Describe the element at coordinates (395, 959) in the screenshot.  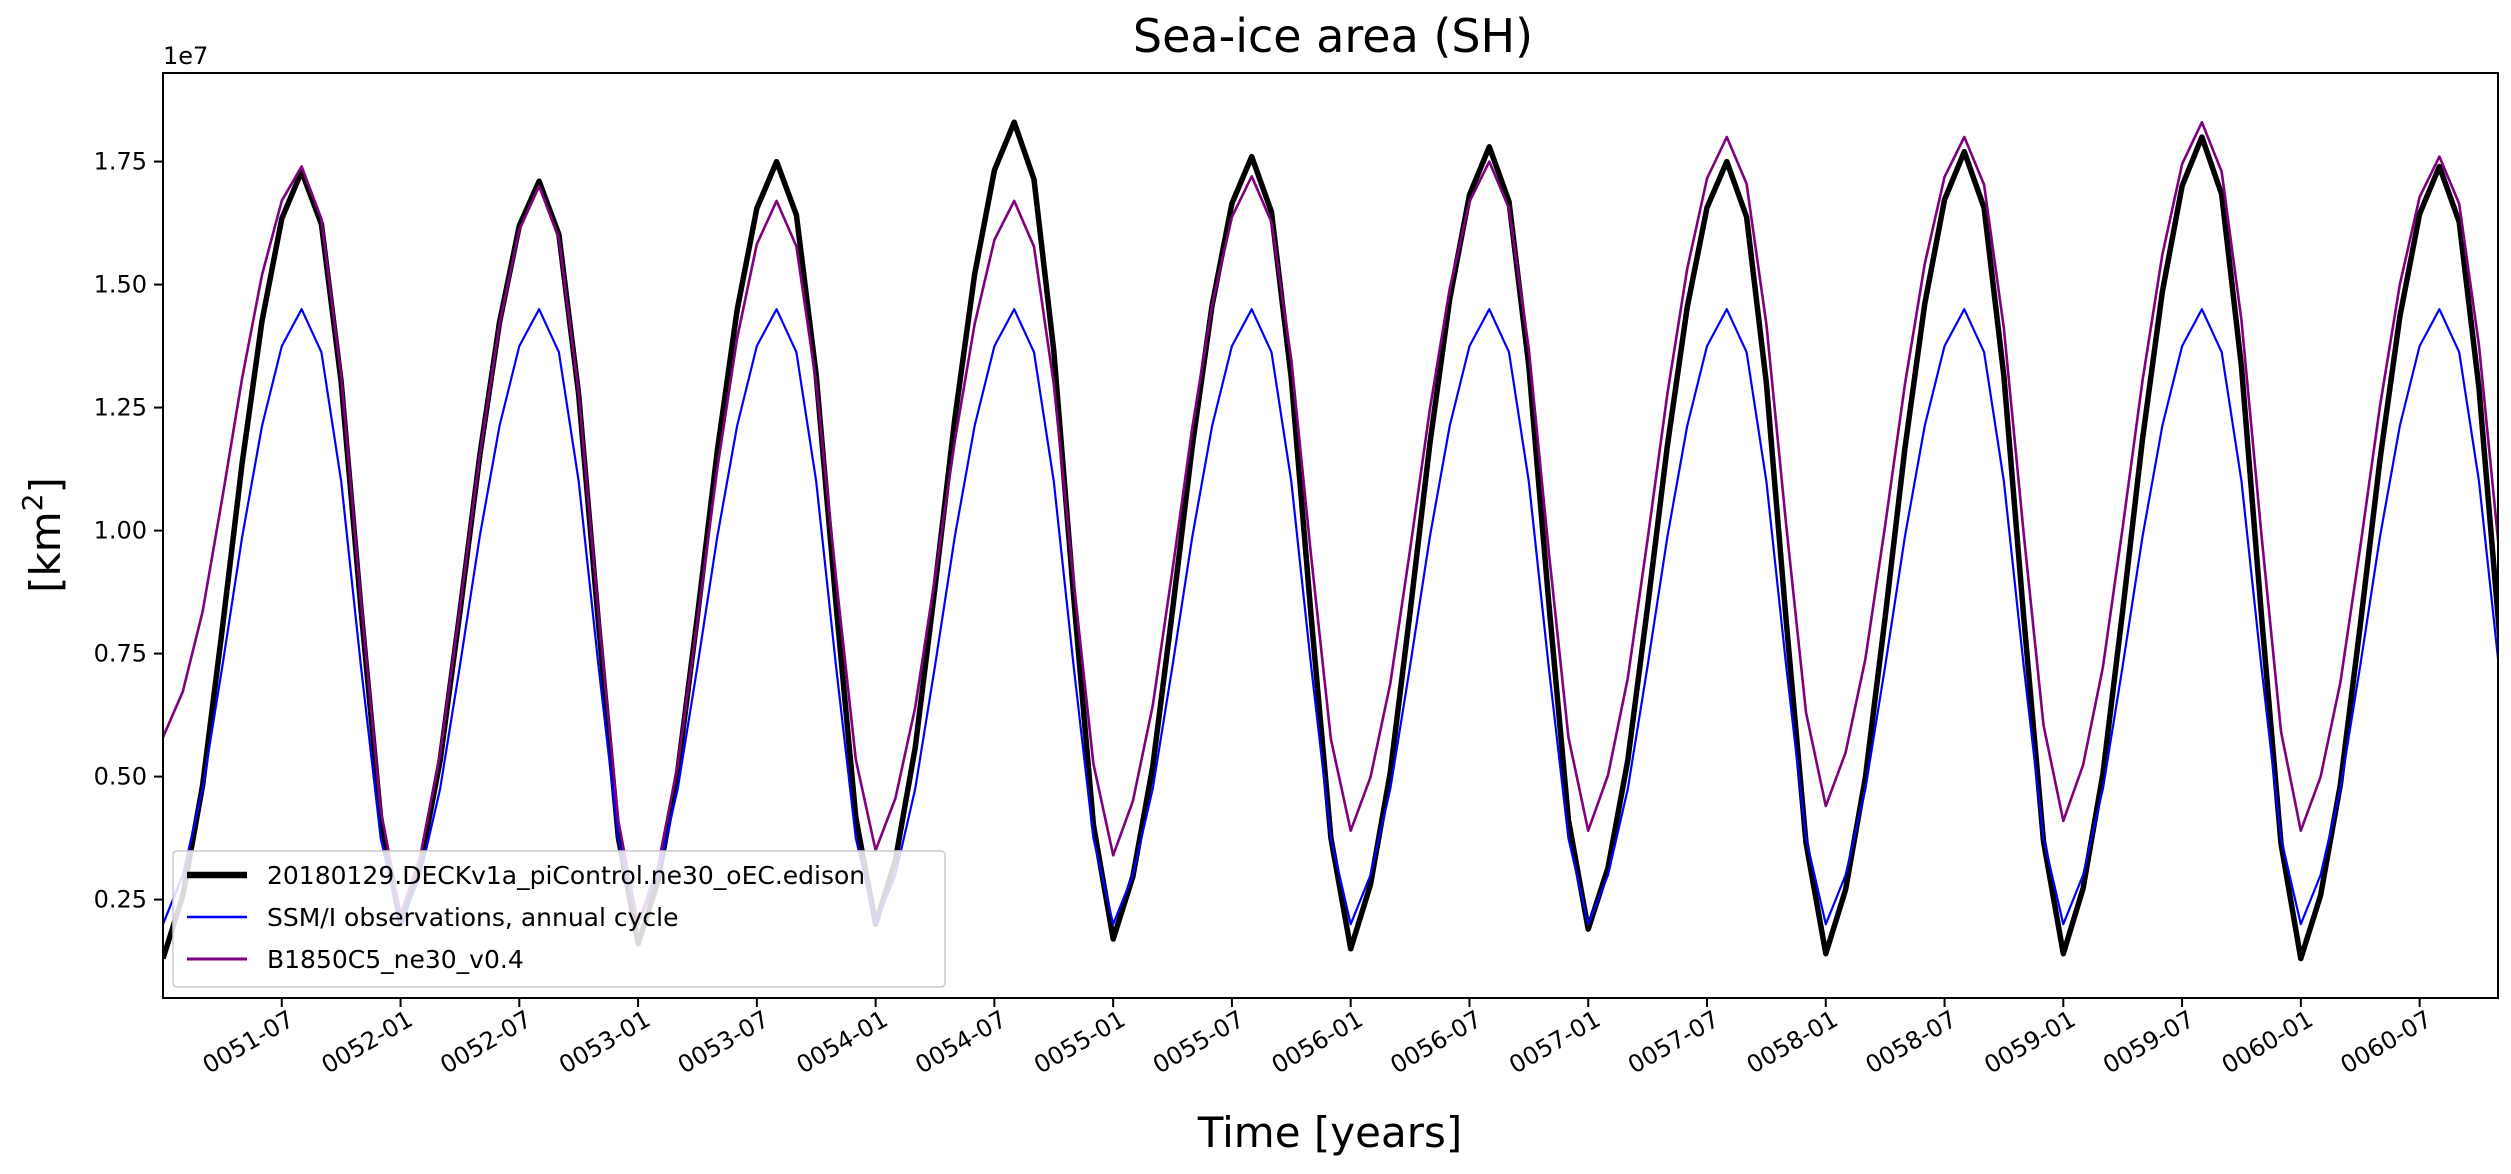
I see `legend-label-b1850: B1850C5_ne30_v0.4` at that location.